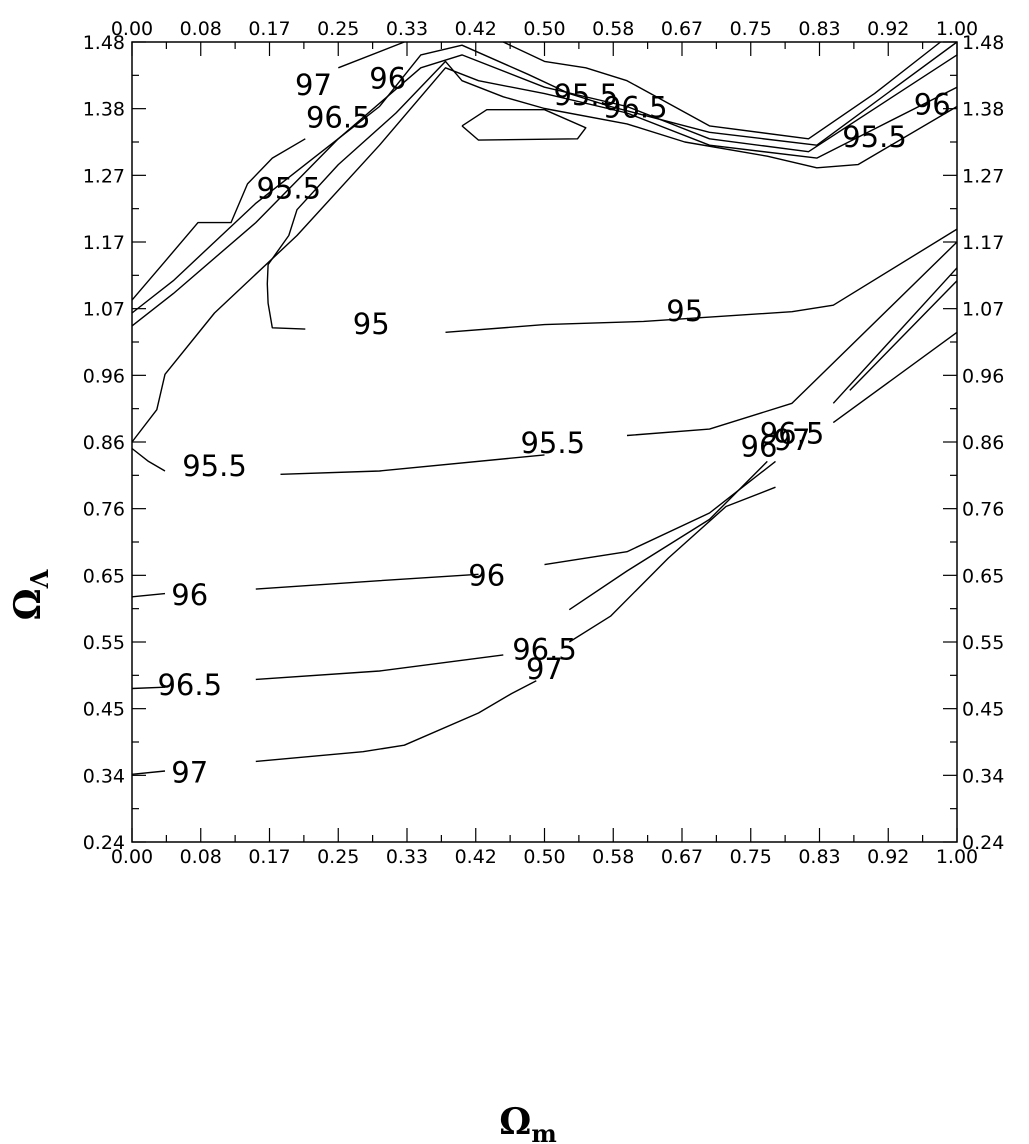  What do you see at coordinates (888, 857) in the screenshot?
I see `x-tick-label: 0.92` at bounding box center [888, 857].